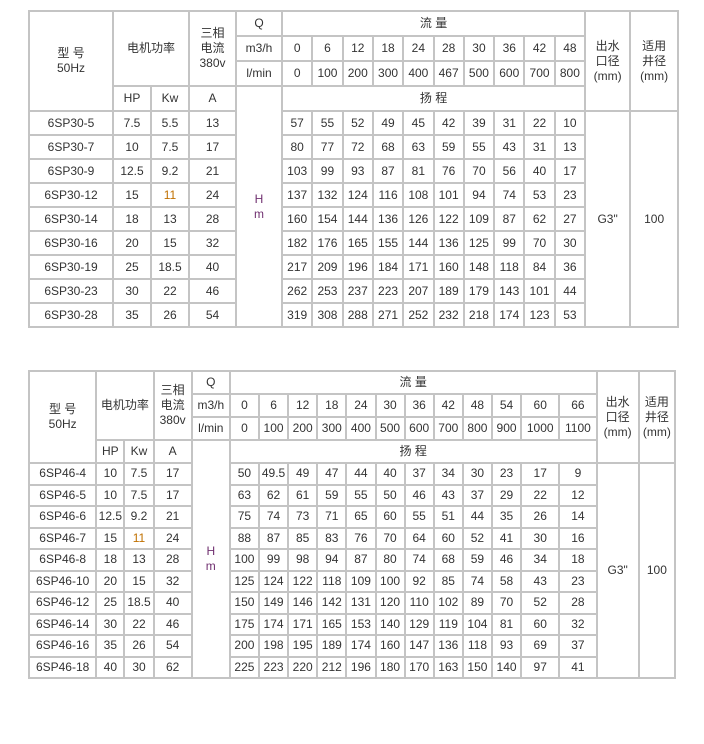 The image size is (704, 744). What do you see at coordinates (448, 667) in the screenshot?
I see `head-cell: 163` at bounding box center [448, 667].